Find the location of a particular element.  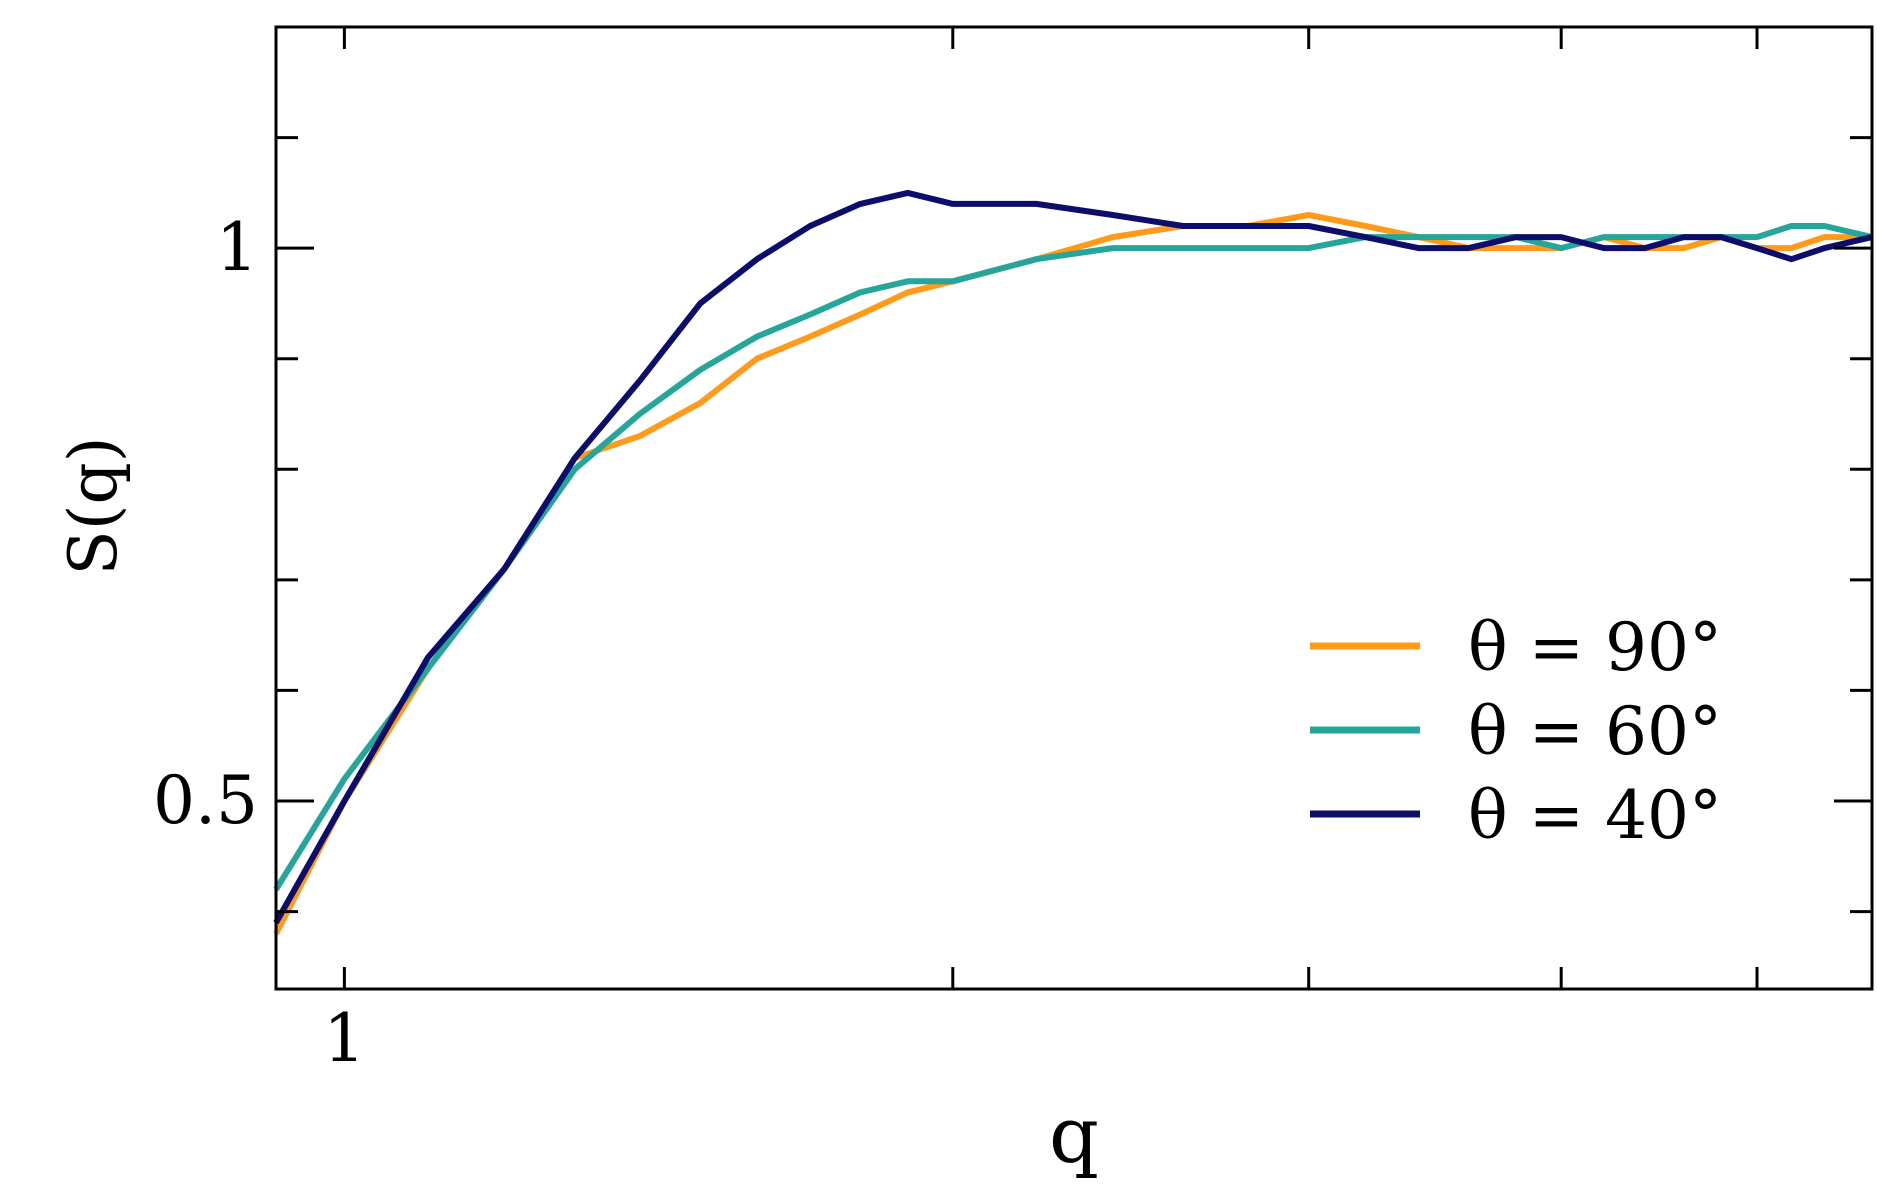

x-axis-label: q is located at coordinates (1074, 1136).